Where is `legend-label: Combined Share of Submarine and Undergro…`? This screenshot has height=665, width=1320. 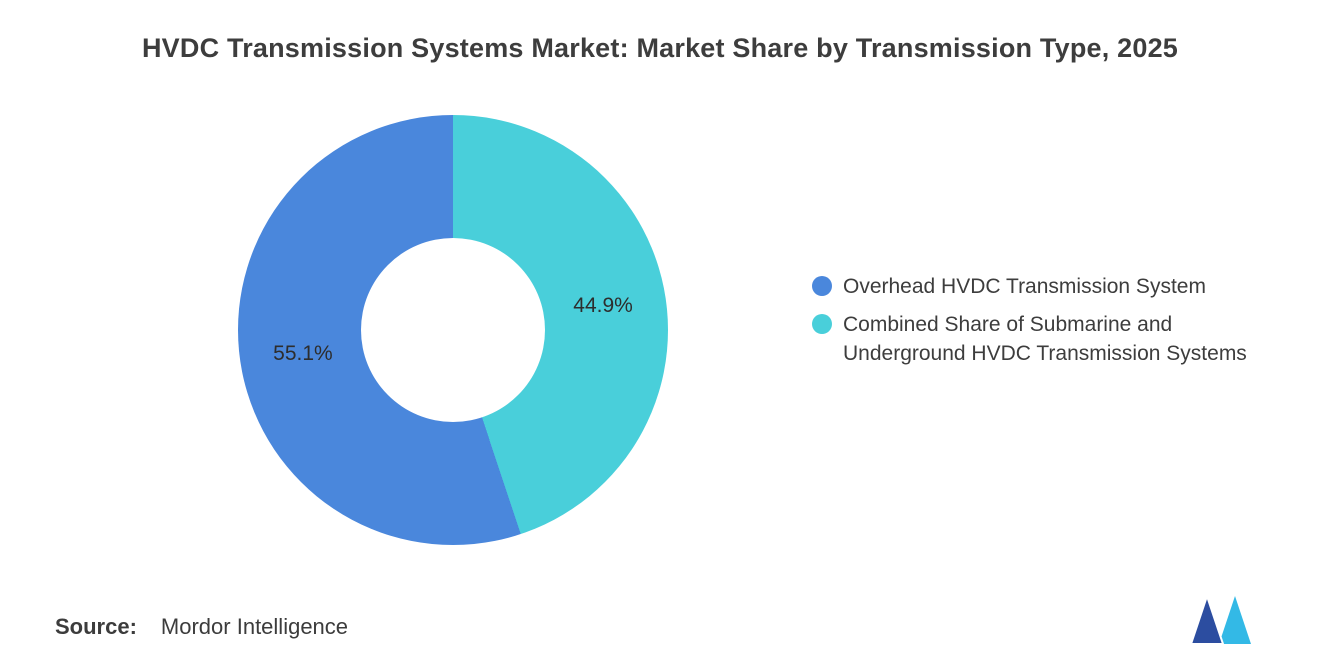 legend-label: Combined Share of Submarine and Undergro… is located at coordinates (1045, 339).